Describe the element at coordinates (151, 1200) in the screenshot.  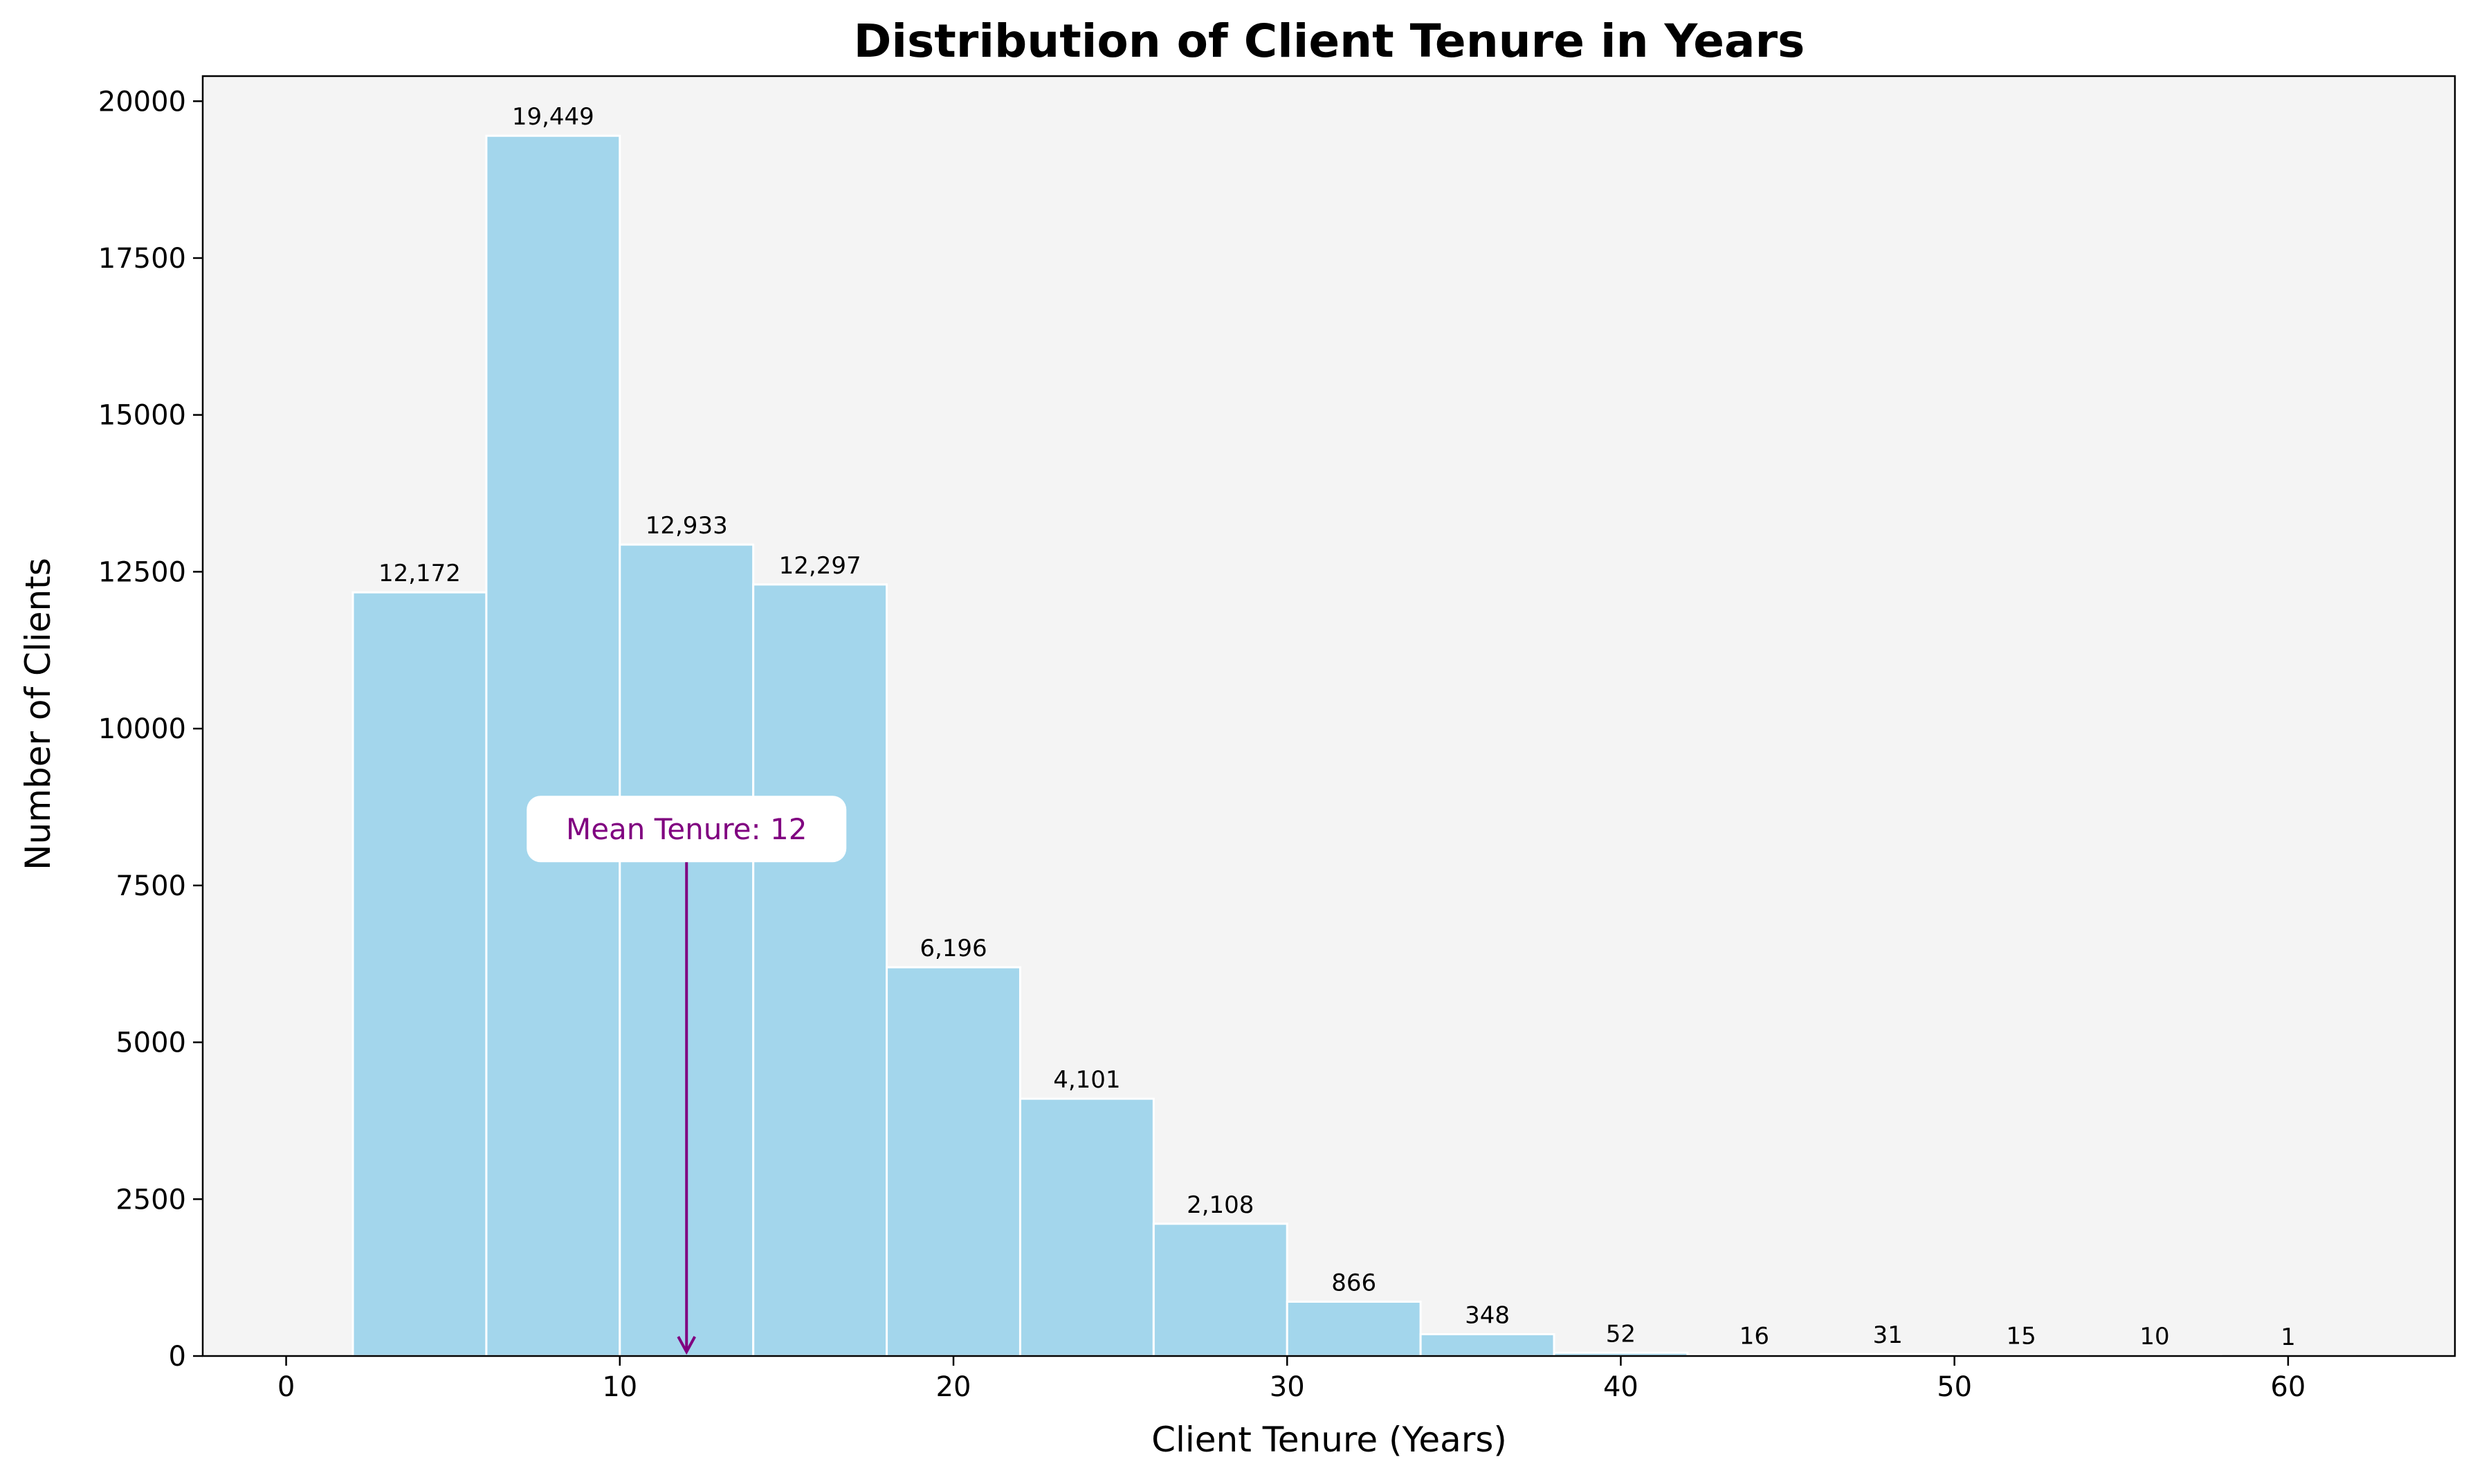
I see `y-tick-label: 2500` at that location.